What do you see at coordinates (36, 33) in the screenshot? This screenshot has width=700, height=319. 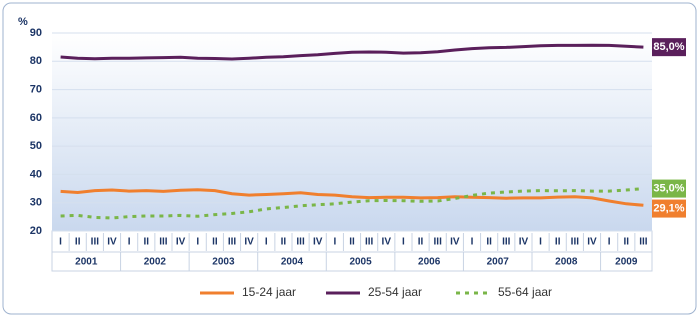 I see `y-tick-label: 90` at bounding box center [36, 33].